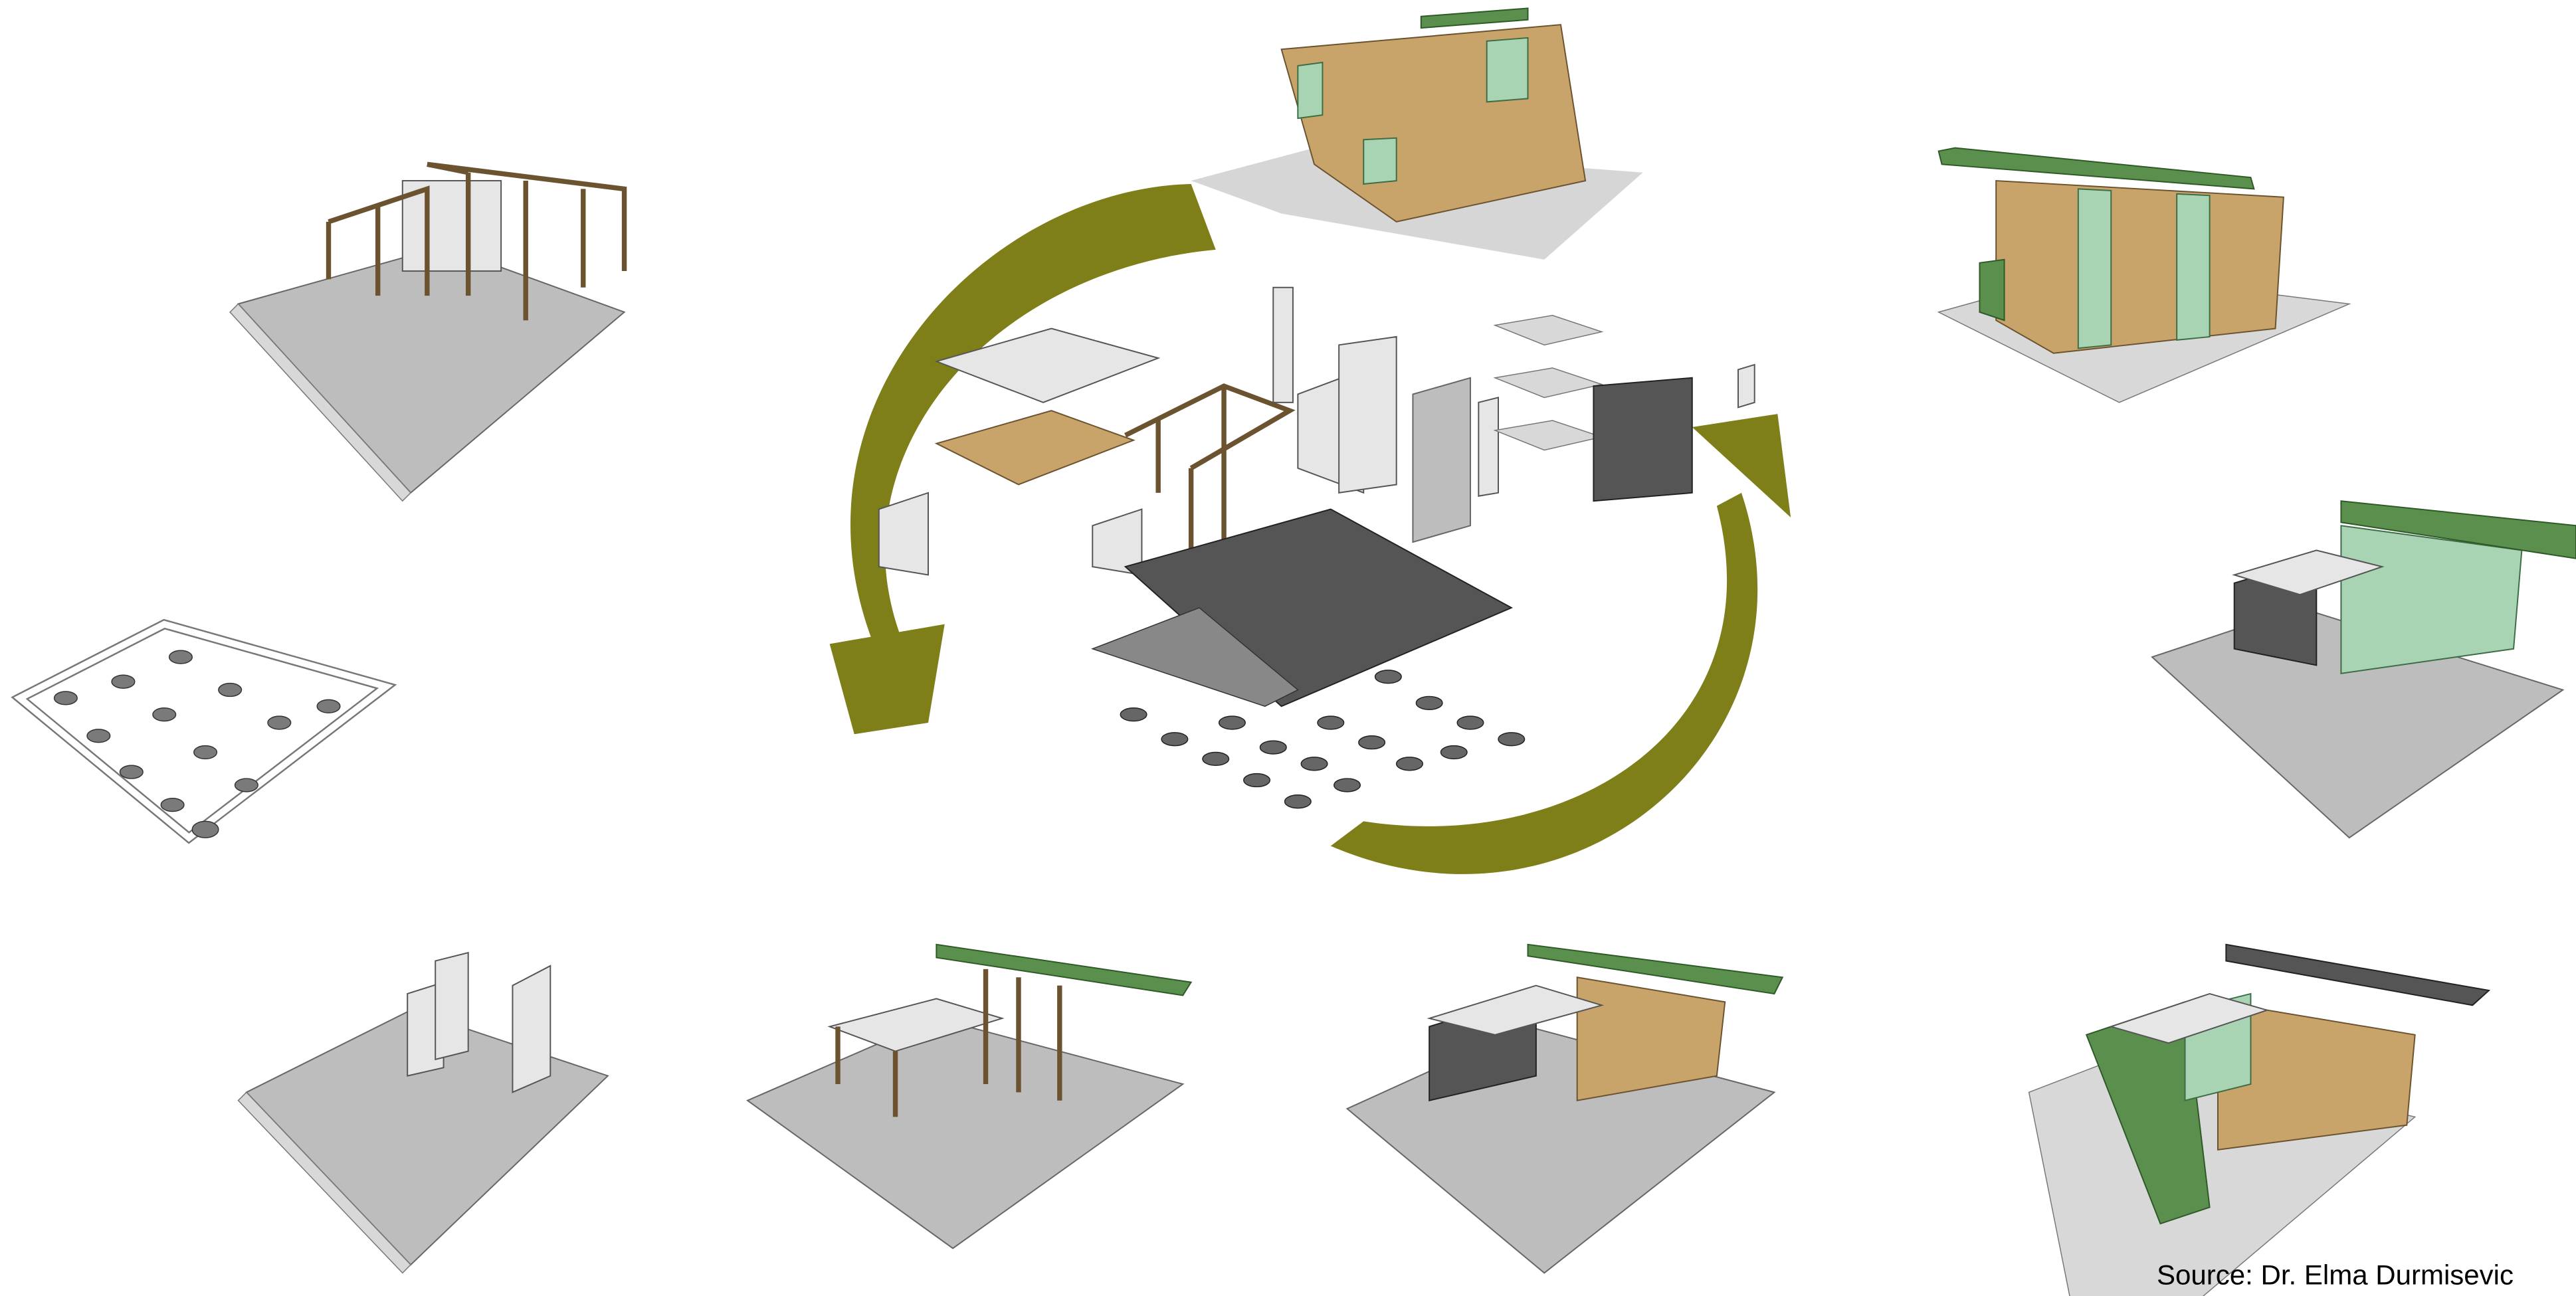  Describe the element at coordinates (1564, 1109) in the screenshot. I see `cladding-stage` at that location.